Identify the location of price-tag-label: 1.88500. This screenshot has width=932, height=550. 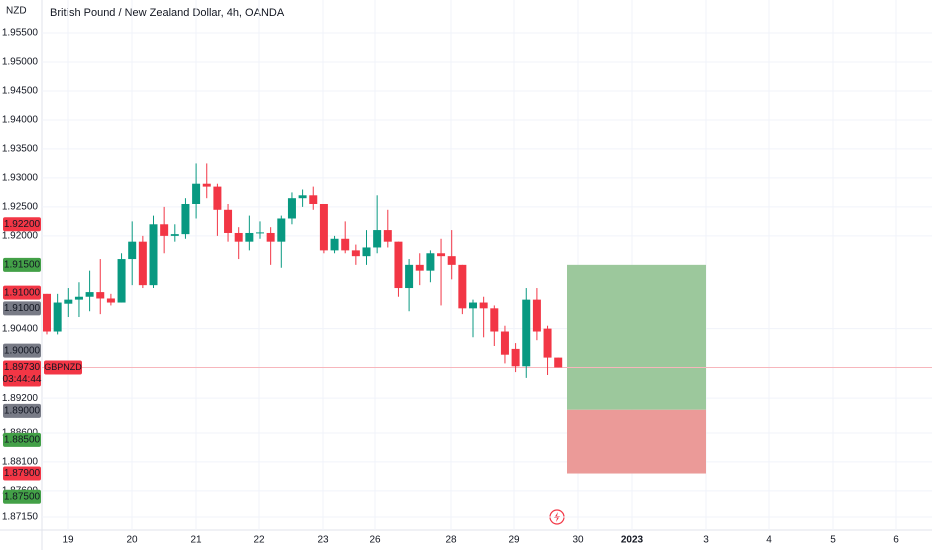
(22, 440).